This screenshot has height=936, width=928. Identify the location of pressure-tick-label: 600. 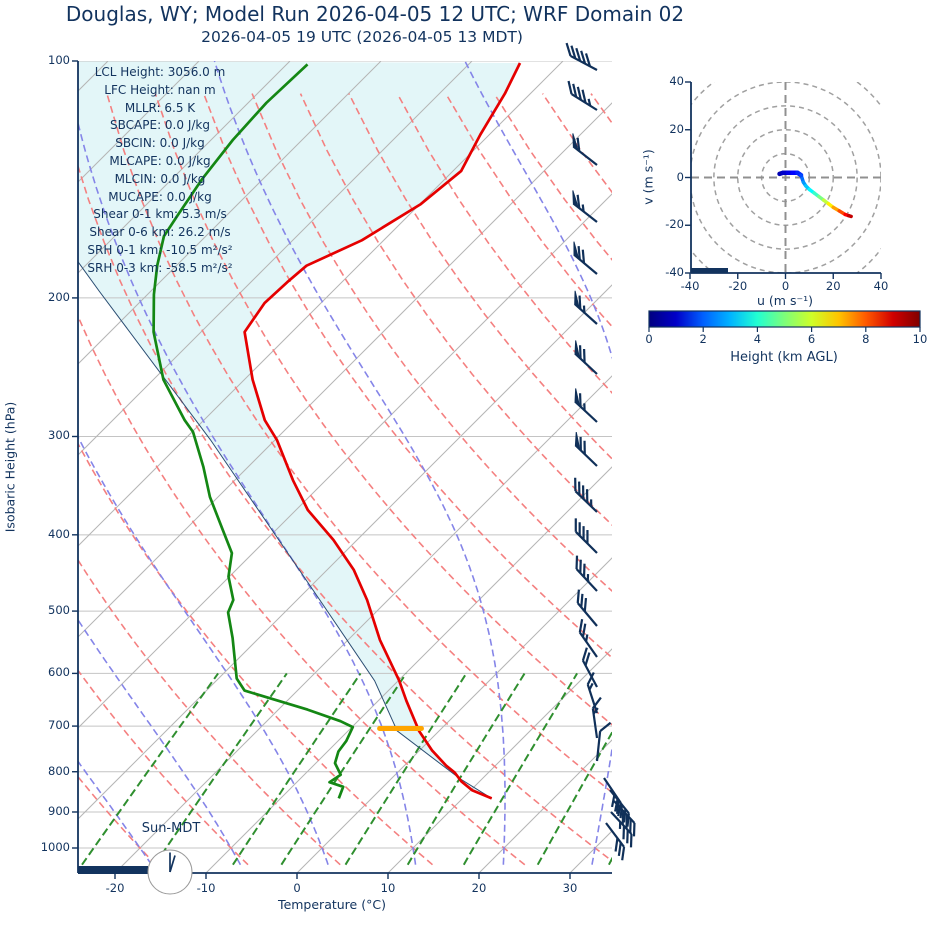
(59, 672).